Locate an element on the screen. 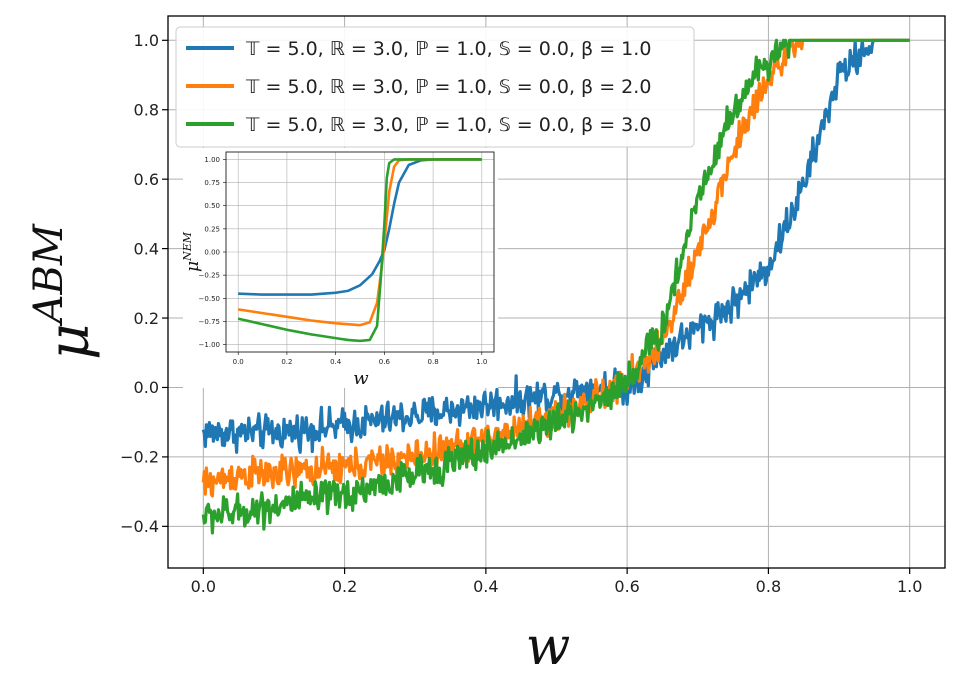 The height and width of the screenshot is (690, 958). svg-text: μNEM is located at coordinates (192, 251).